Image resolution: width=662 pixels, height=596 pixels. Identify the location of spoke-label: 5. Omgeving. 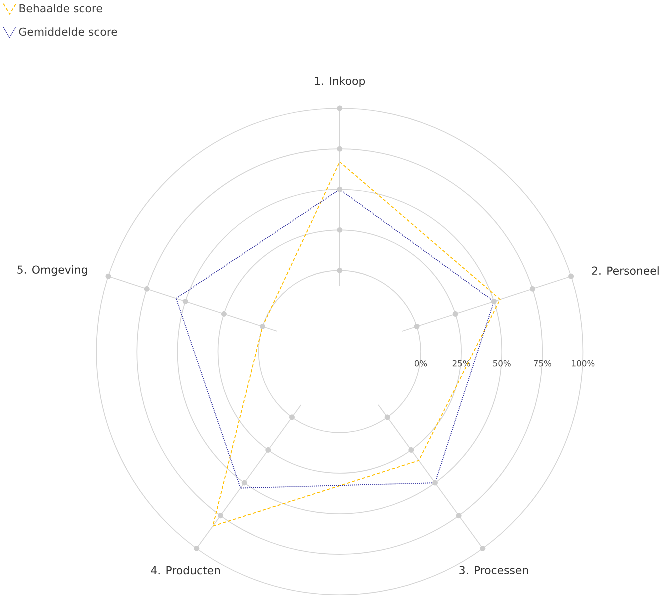
(53, 271).